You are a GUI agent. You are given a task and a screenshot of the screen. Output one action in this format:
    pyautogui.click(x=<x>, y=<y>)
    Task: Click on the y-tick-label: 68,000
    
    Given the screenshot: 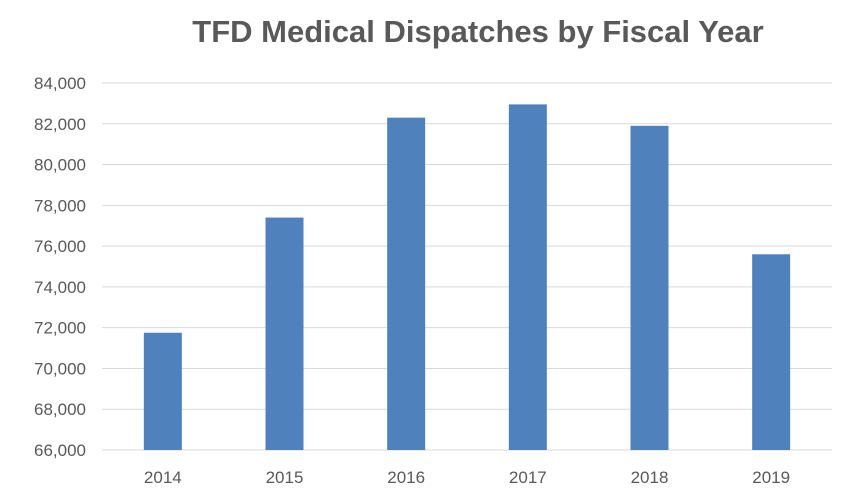 What is the action you would take?
    pyautogui.click(x=60, y=409)
    